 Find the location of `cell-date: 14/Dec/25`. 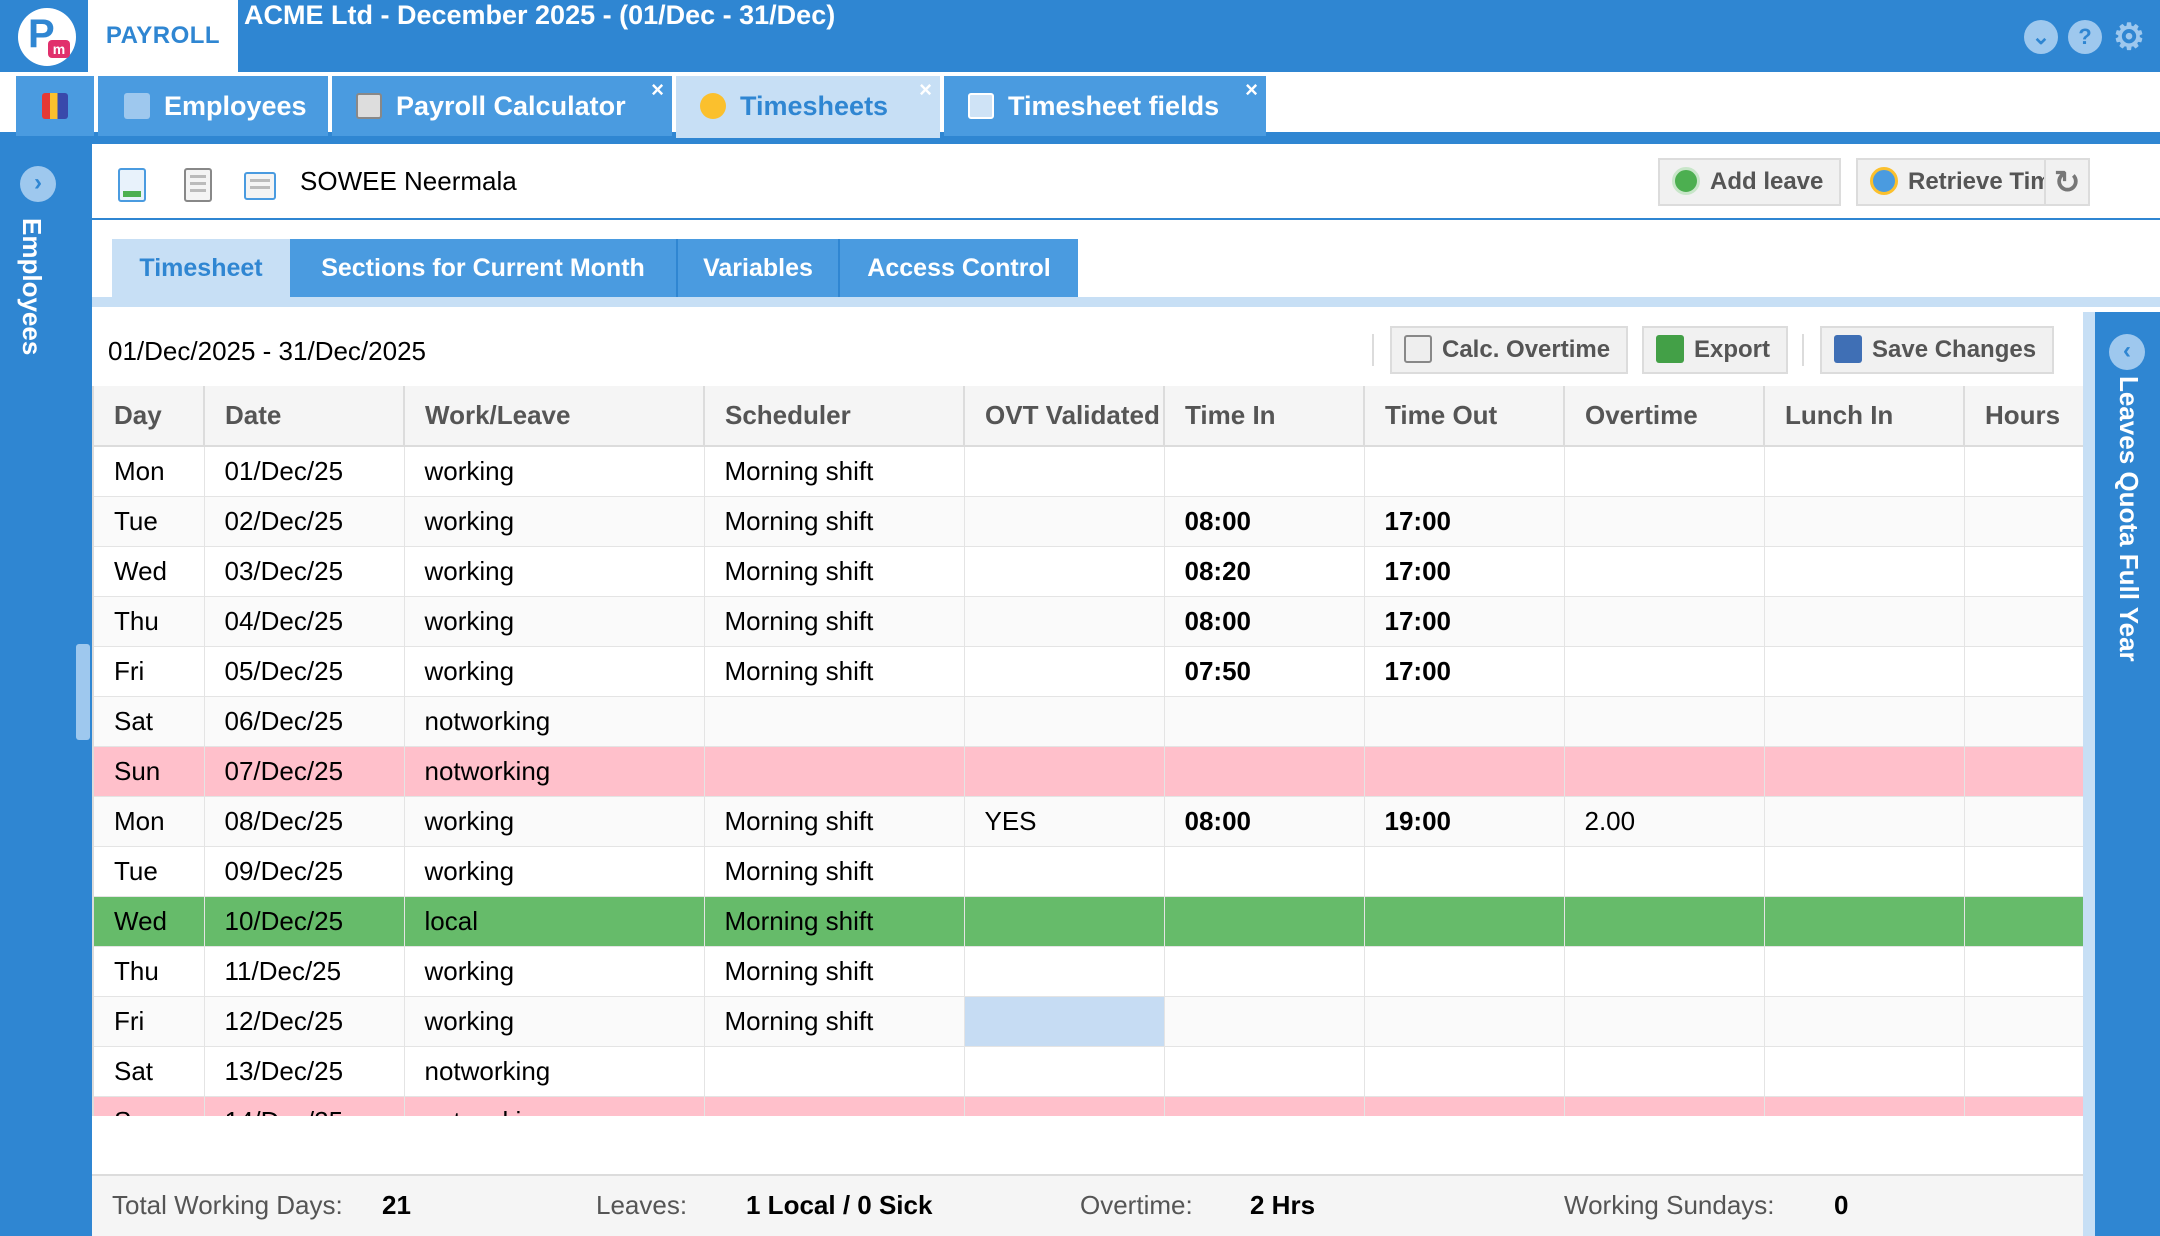

cell-date: 14/Dec/25 is located at coordinates (304, 1106).